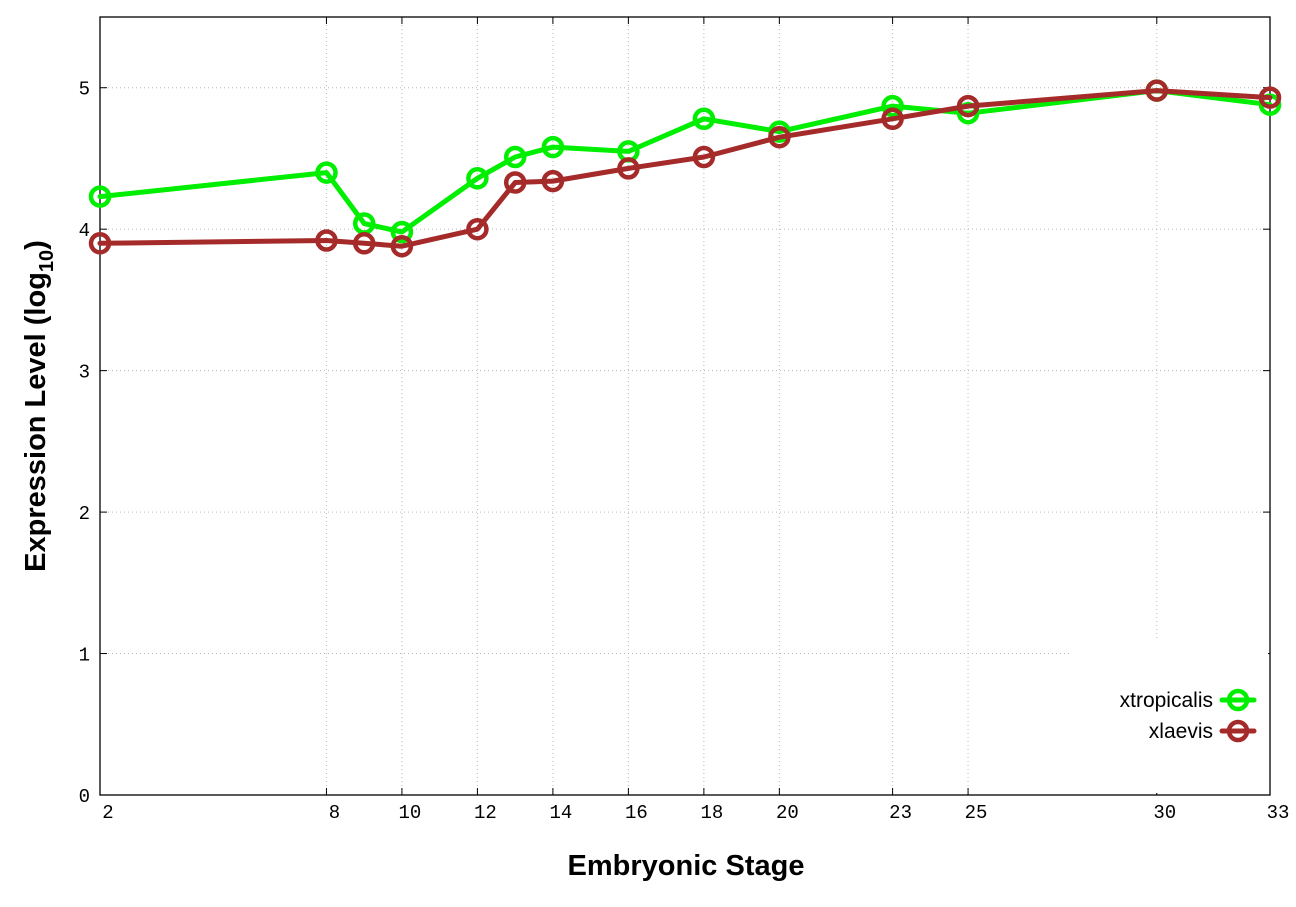 This screenshot has height=907, width=1296. Describe the element at coordinates (711, 813) in the screenshot. I see `x-tick-label: 18` at that location.